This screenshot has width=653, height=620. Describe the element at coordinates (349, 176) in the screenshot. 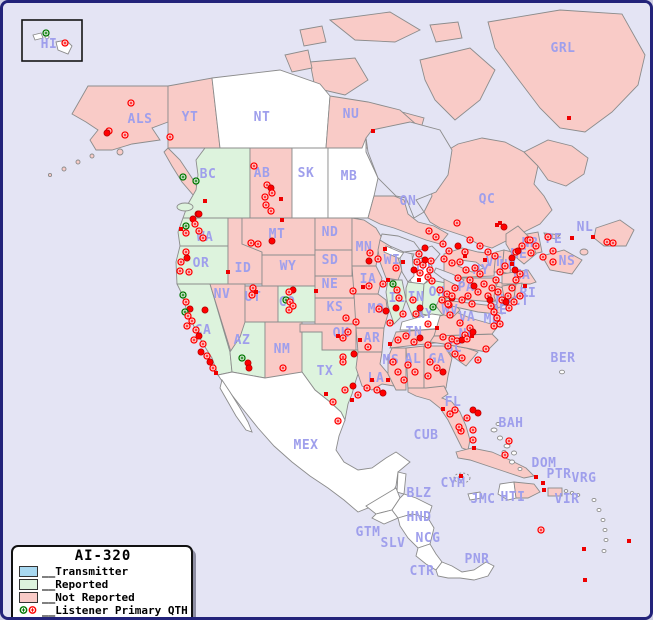

I see `region-label-mb: MB` at that location.